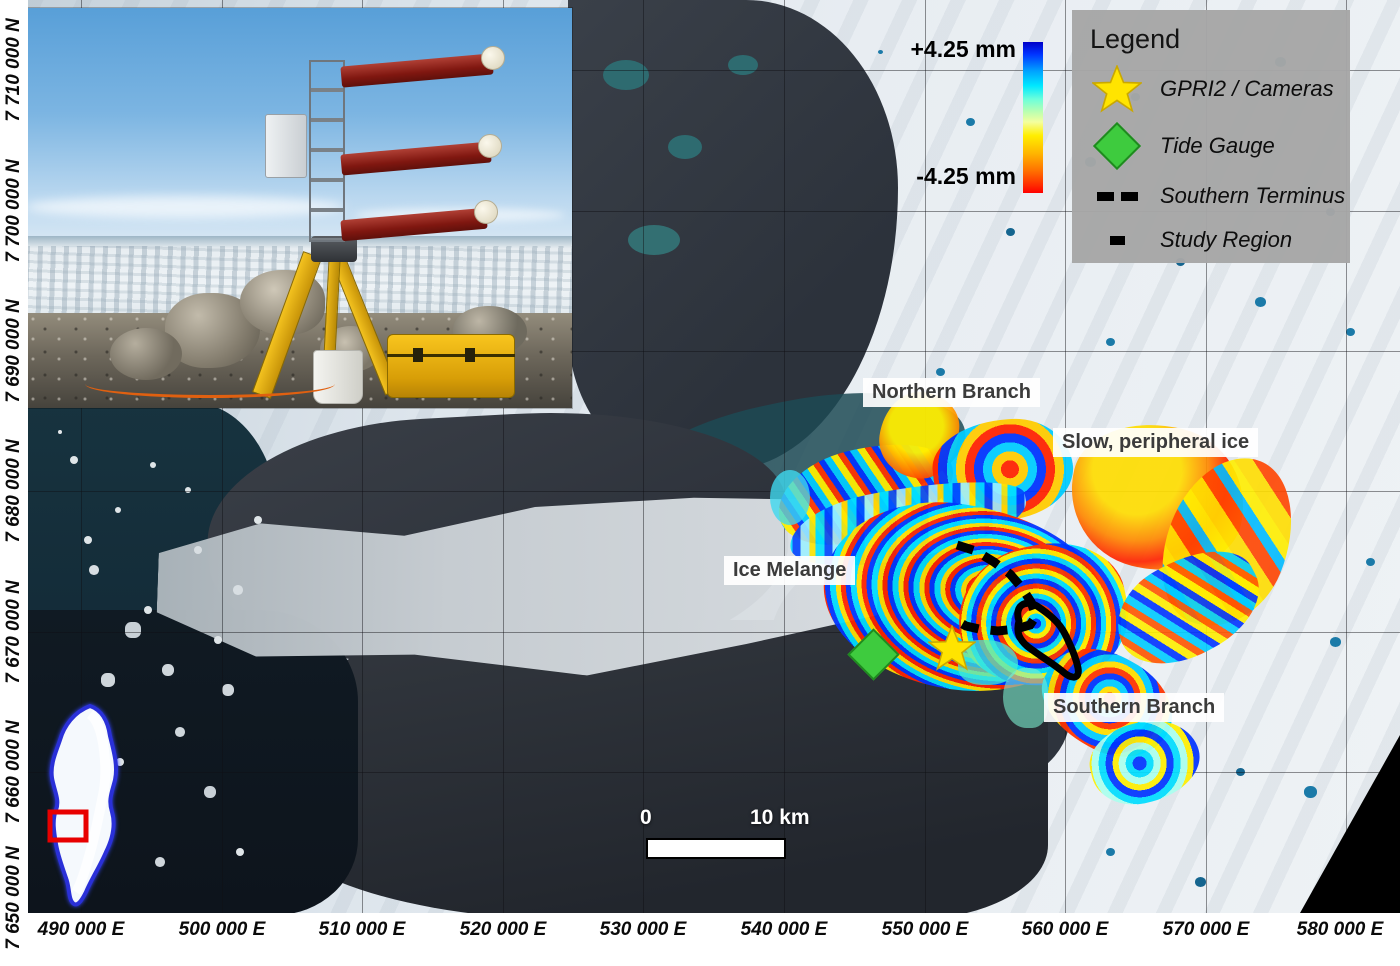 The height and width of the screenshot is (966, 1400). What do you see at coordinates (925, 929) in the screenshot?
I see `x-axis-tick-label: 550 000 E` at bounding box center [925, 929].